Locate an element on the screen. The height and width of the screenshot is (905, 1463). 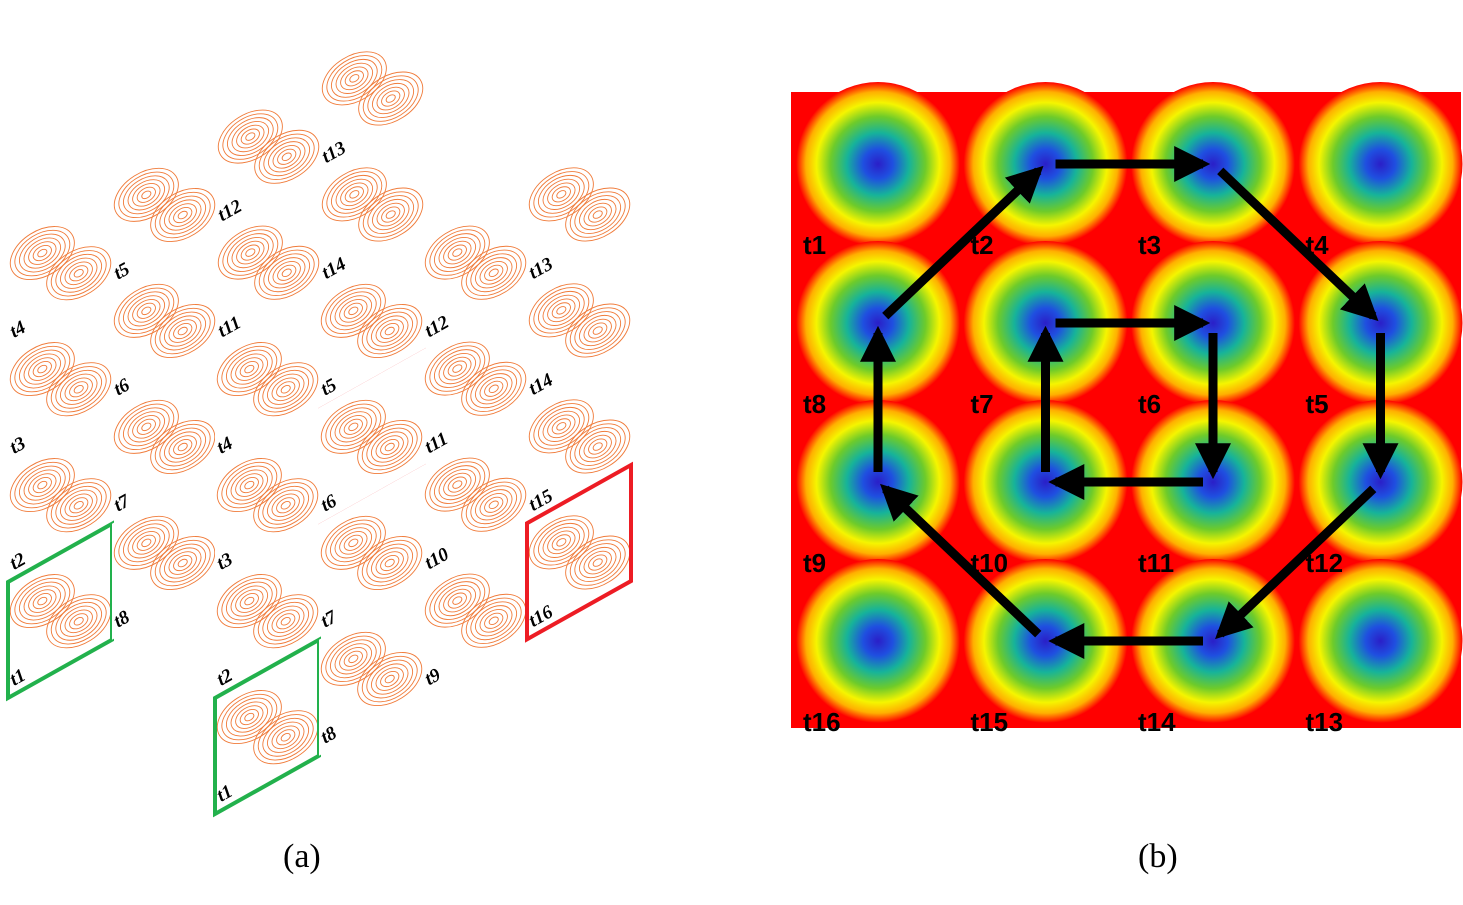
tile-t12: t12 is located at coordinates (267, 146).